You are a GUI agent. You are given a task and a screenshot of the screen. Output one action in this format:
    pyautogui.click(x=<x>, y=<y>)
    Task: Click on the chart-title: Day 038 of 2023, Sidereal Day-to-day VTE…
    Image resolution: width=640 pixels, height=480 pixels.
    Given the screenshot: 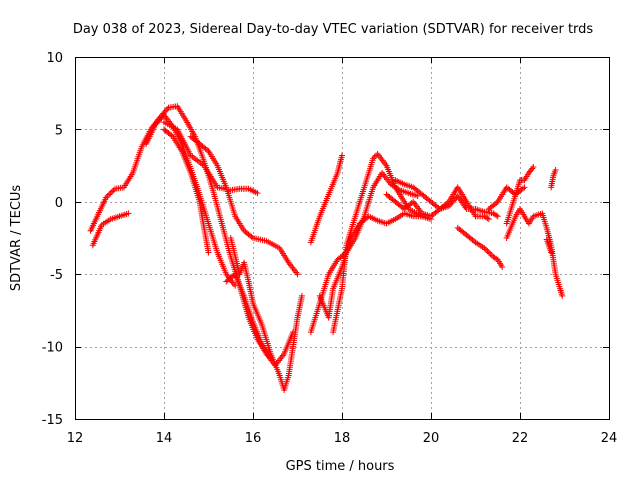 What is the action you would take?
    pyautogui.click(x=333, y=29)
    